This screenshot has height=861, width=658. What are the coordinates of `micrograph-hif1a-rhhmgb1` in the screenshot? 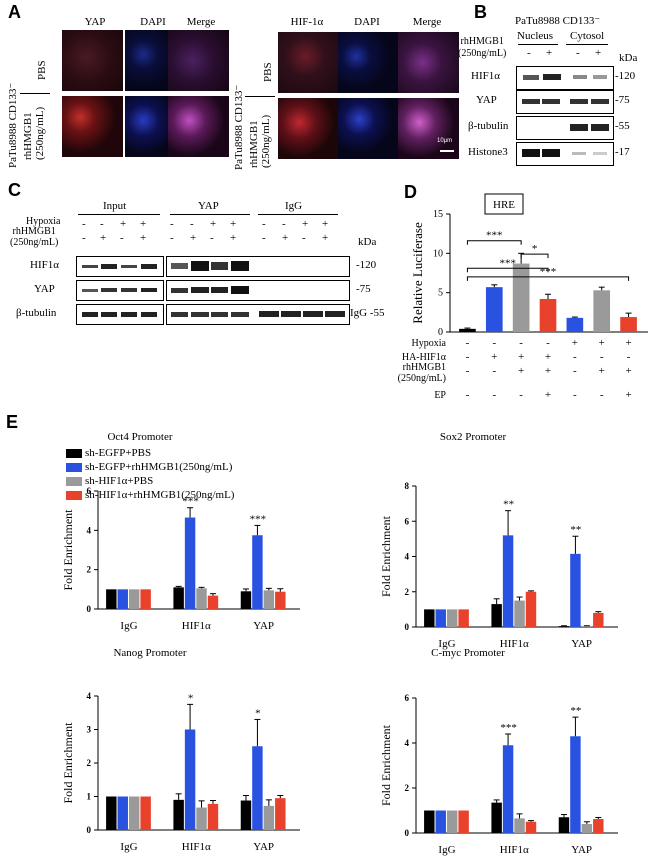 It's located at (308, 128).